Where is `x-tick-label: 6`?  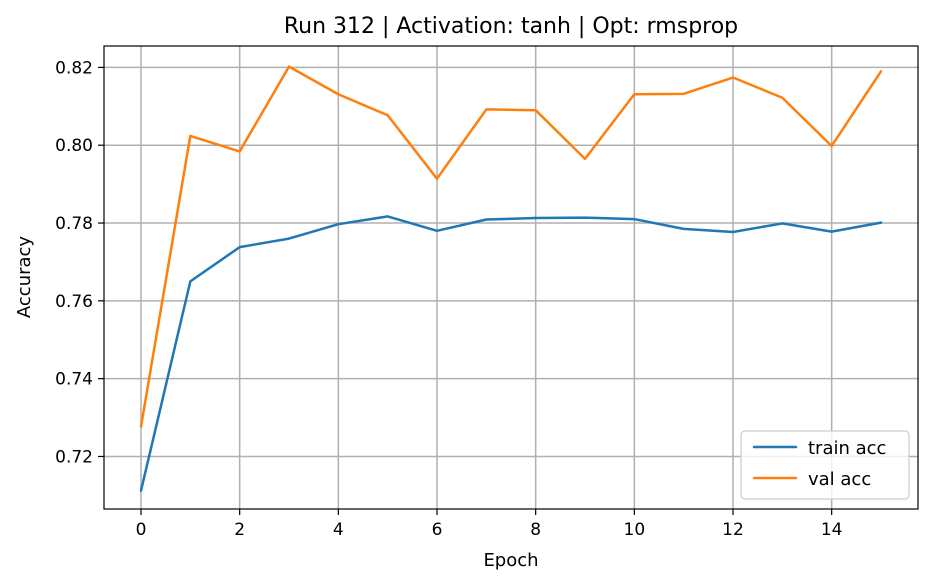 x-tick-label: 6 is located at coordinates (437, 530).